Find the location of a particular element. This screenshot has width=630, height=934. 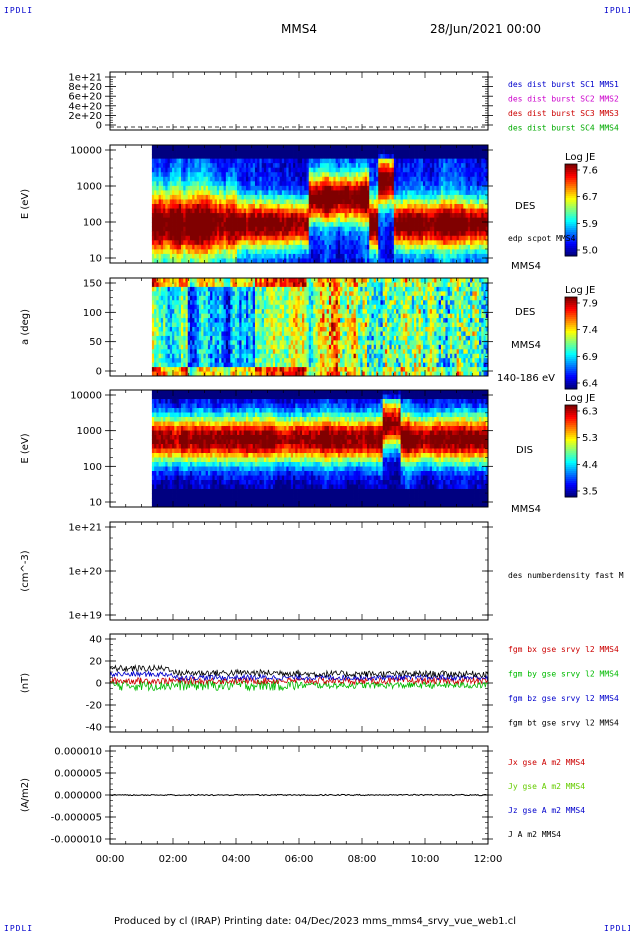

panel-frame-p4 is located at coordinates (299, 448).